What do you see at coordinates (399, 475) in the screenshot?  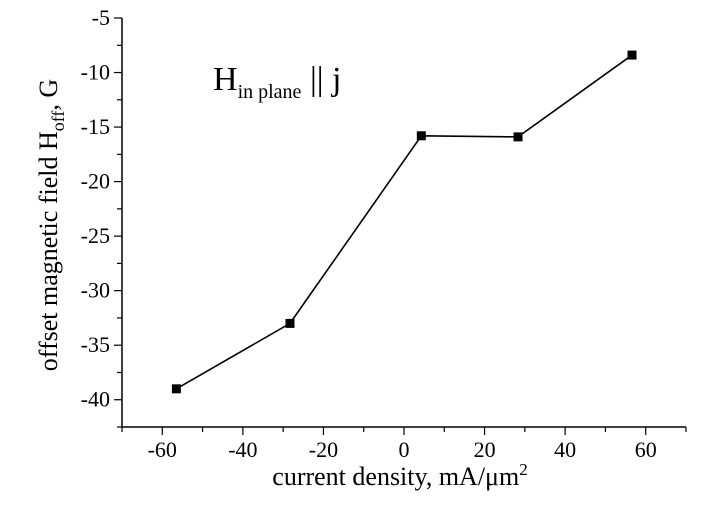 I see `x-axis-title: current density, mA/μm2` at bounding box center [399, 475].